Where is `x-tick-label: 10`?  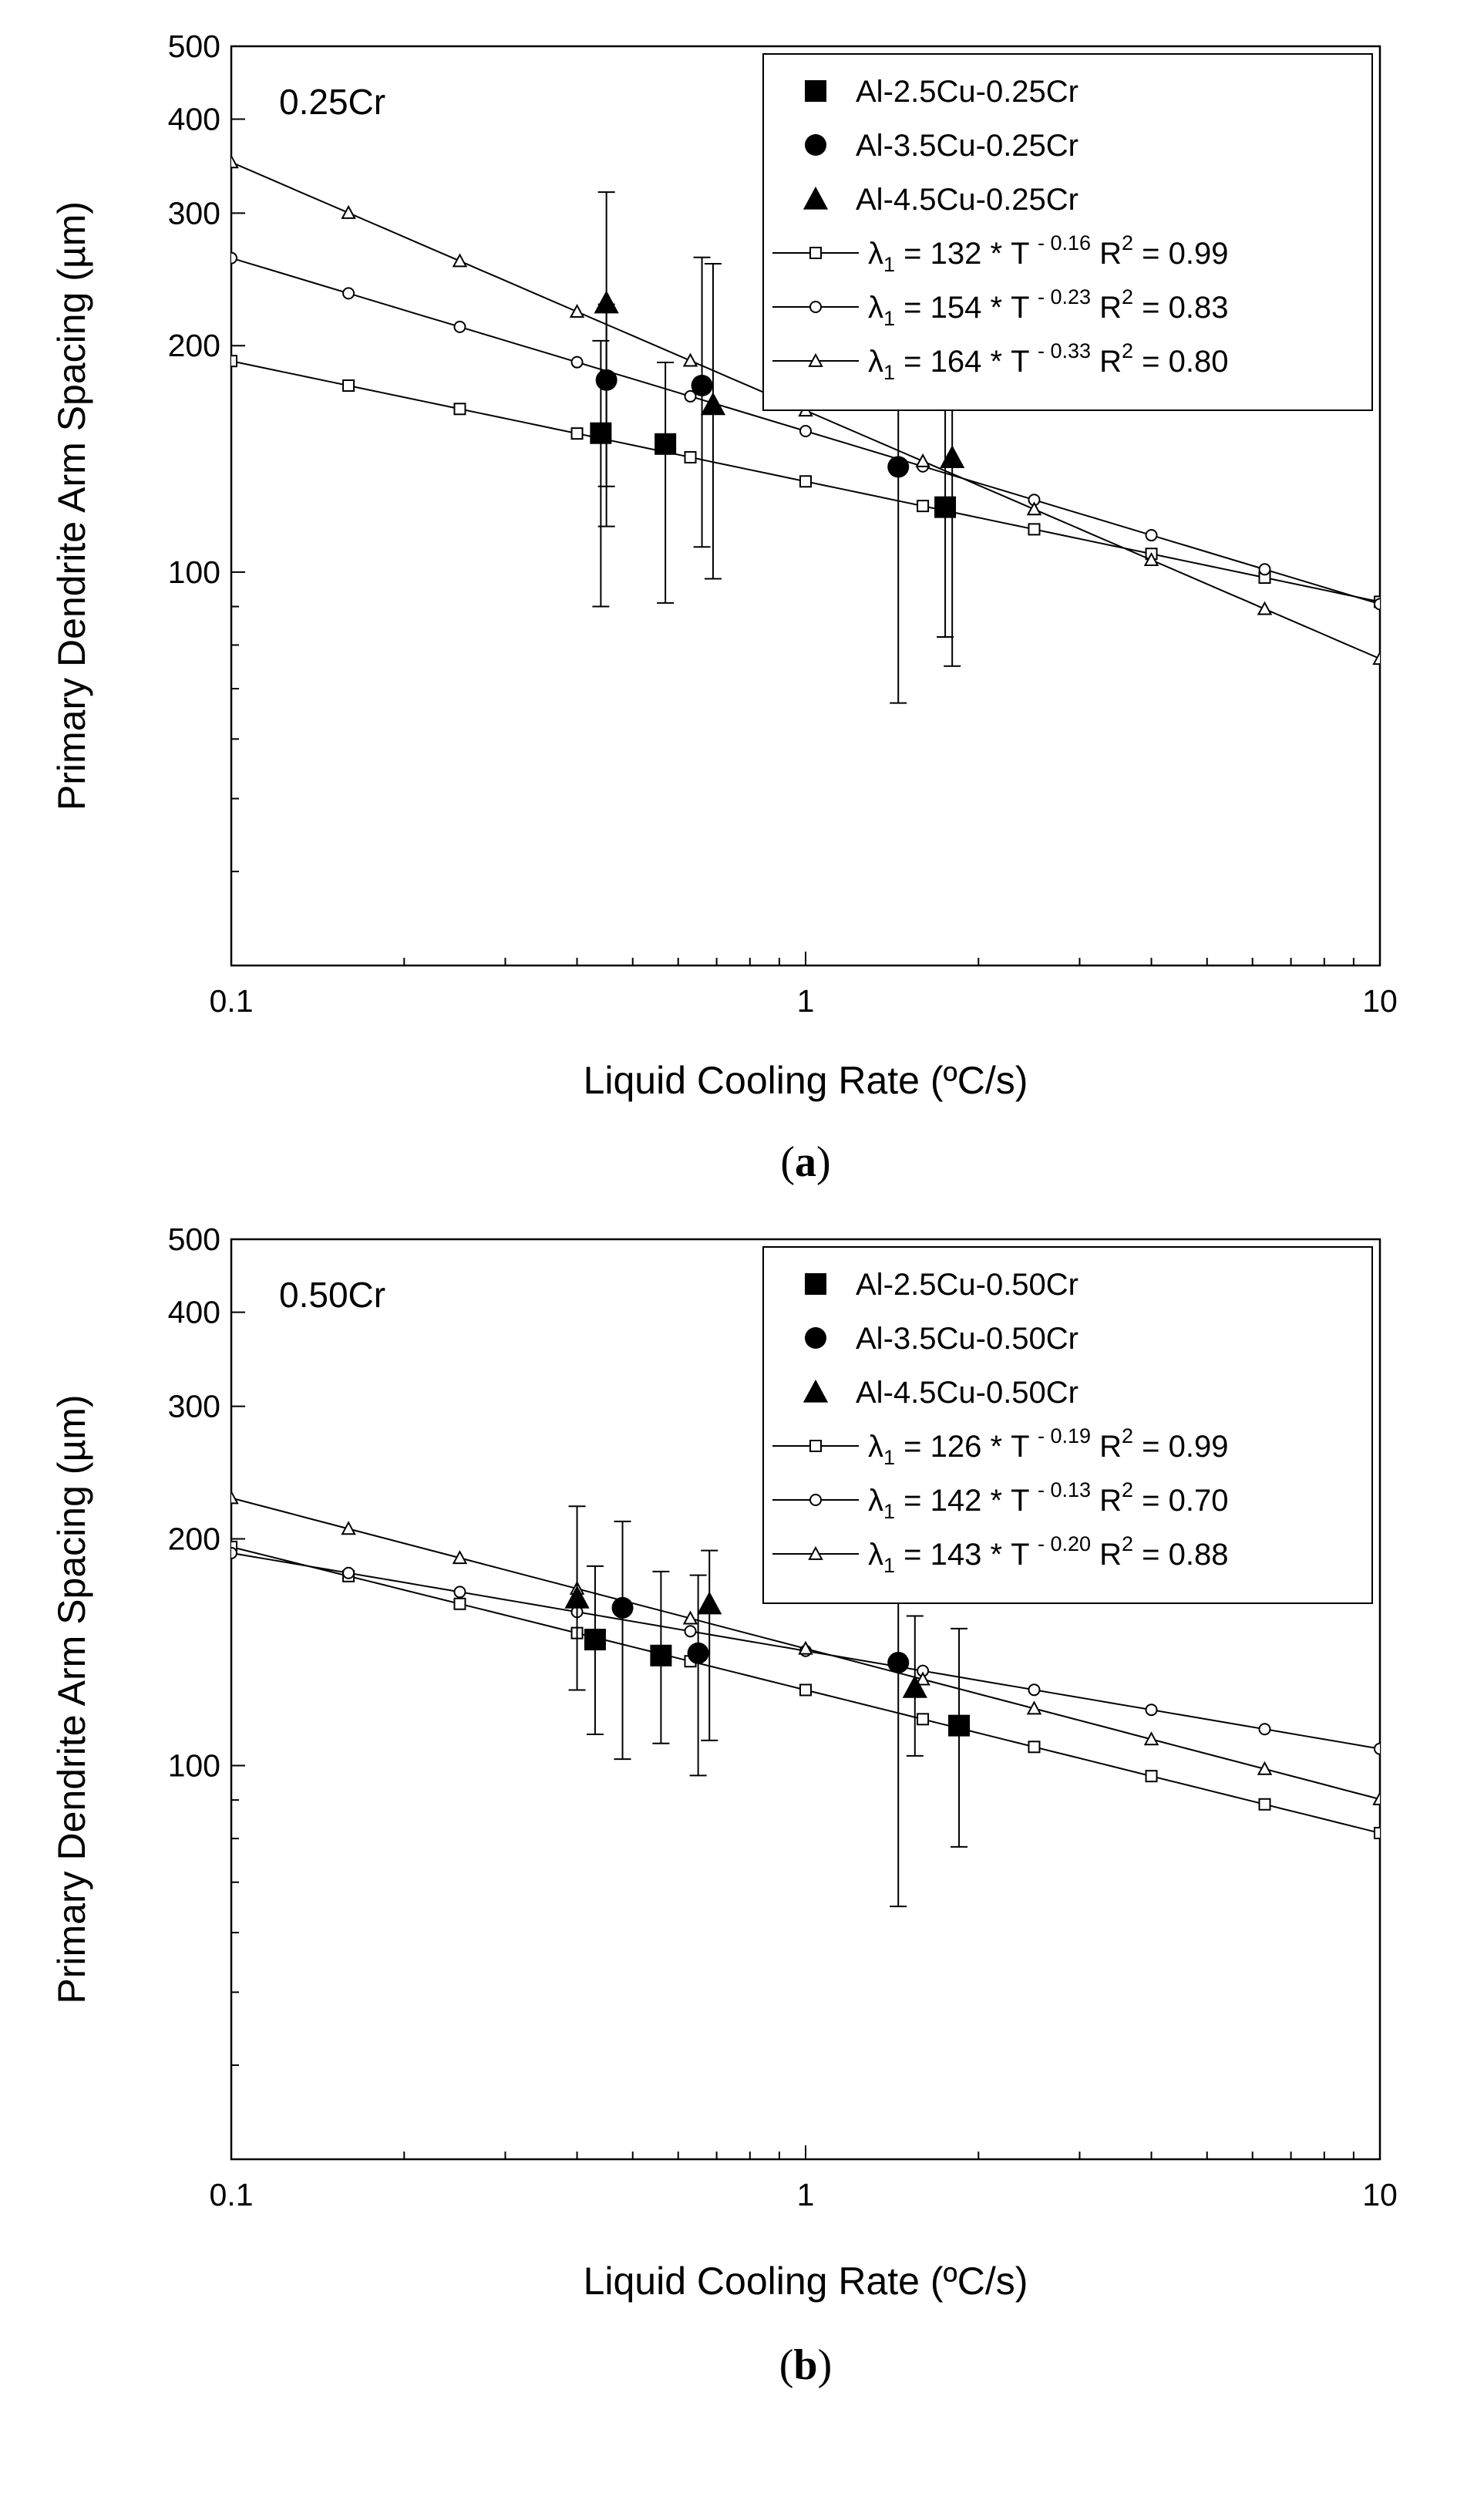 x-tick-label: 10 is located at coordinates (1380, 1001).